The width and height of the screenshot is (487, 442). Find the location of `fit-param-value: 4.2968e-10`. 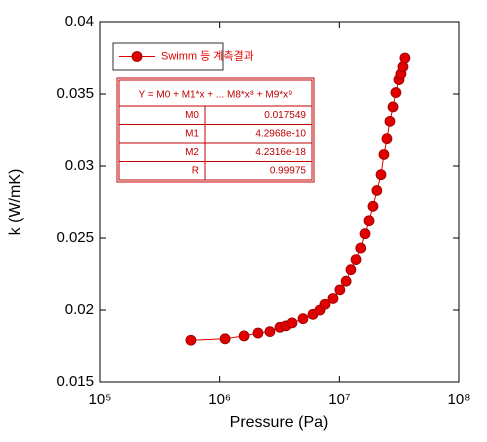

fit-param-value: 4.2968e-10 is located at coordinates (280, 133).